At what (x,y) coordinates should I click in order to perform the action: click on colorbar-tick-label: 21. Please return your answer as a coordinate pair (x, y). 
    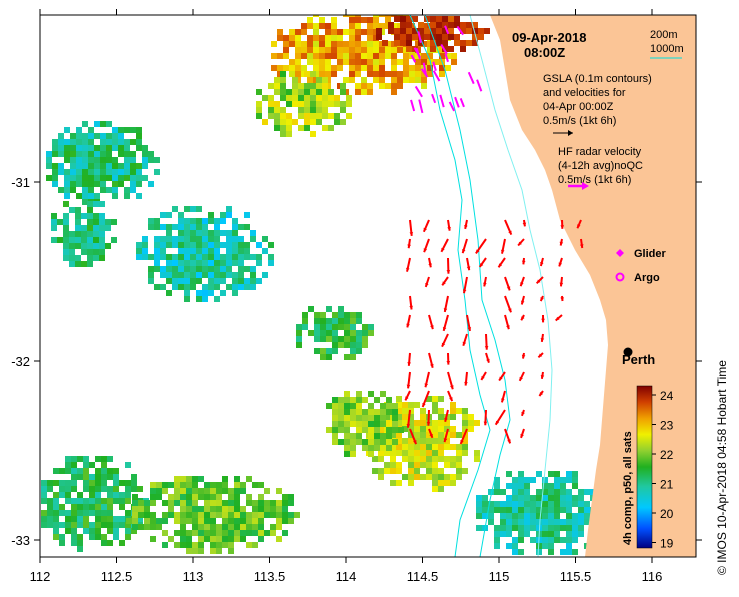
    Looking at the image, I should click on (667, 485).